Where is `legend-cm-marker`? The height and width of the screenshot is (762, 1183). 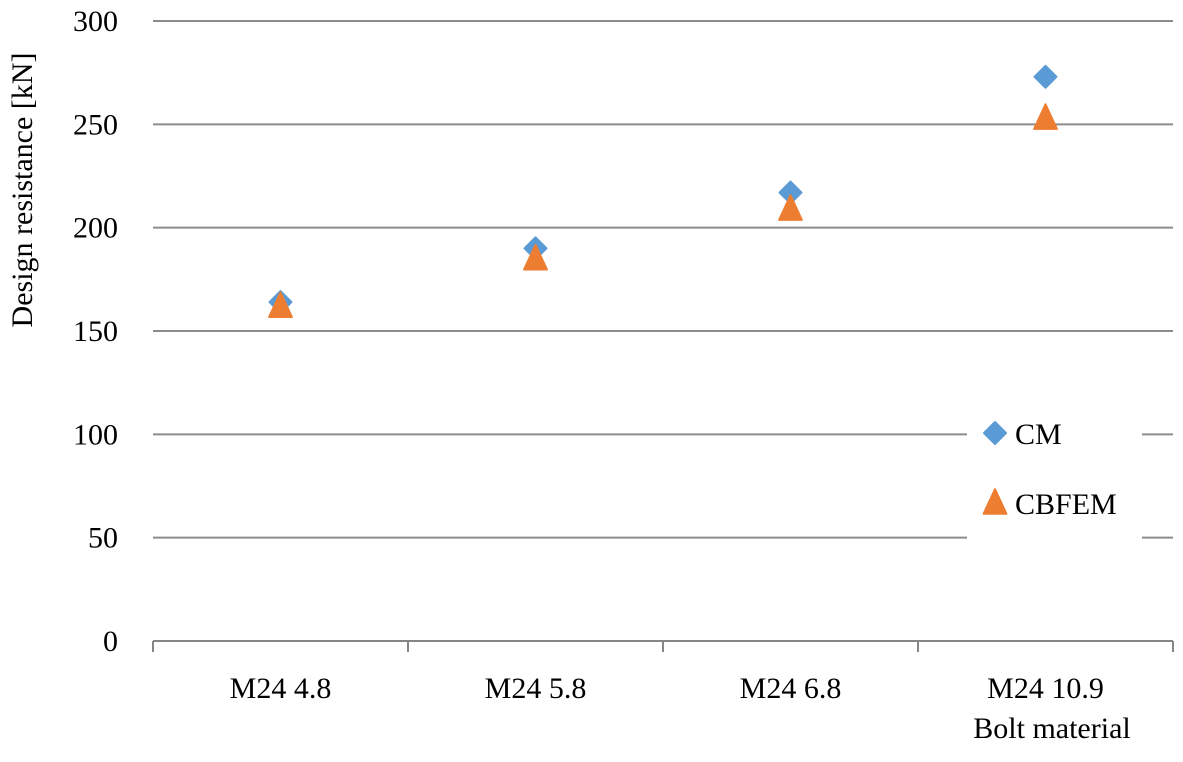 legend-cm-marker is located at coordinates (995, 433).